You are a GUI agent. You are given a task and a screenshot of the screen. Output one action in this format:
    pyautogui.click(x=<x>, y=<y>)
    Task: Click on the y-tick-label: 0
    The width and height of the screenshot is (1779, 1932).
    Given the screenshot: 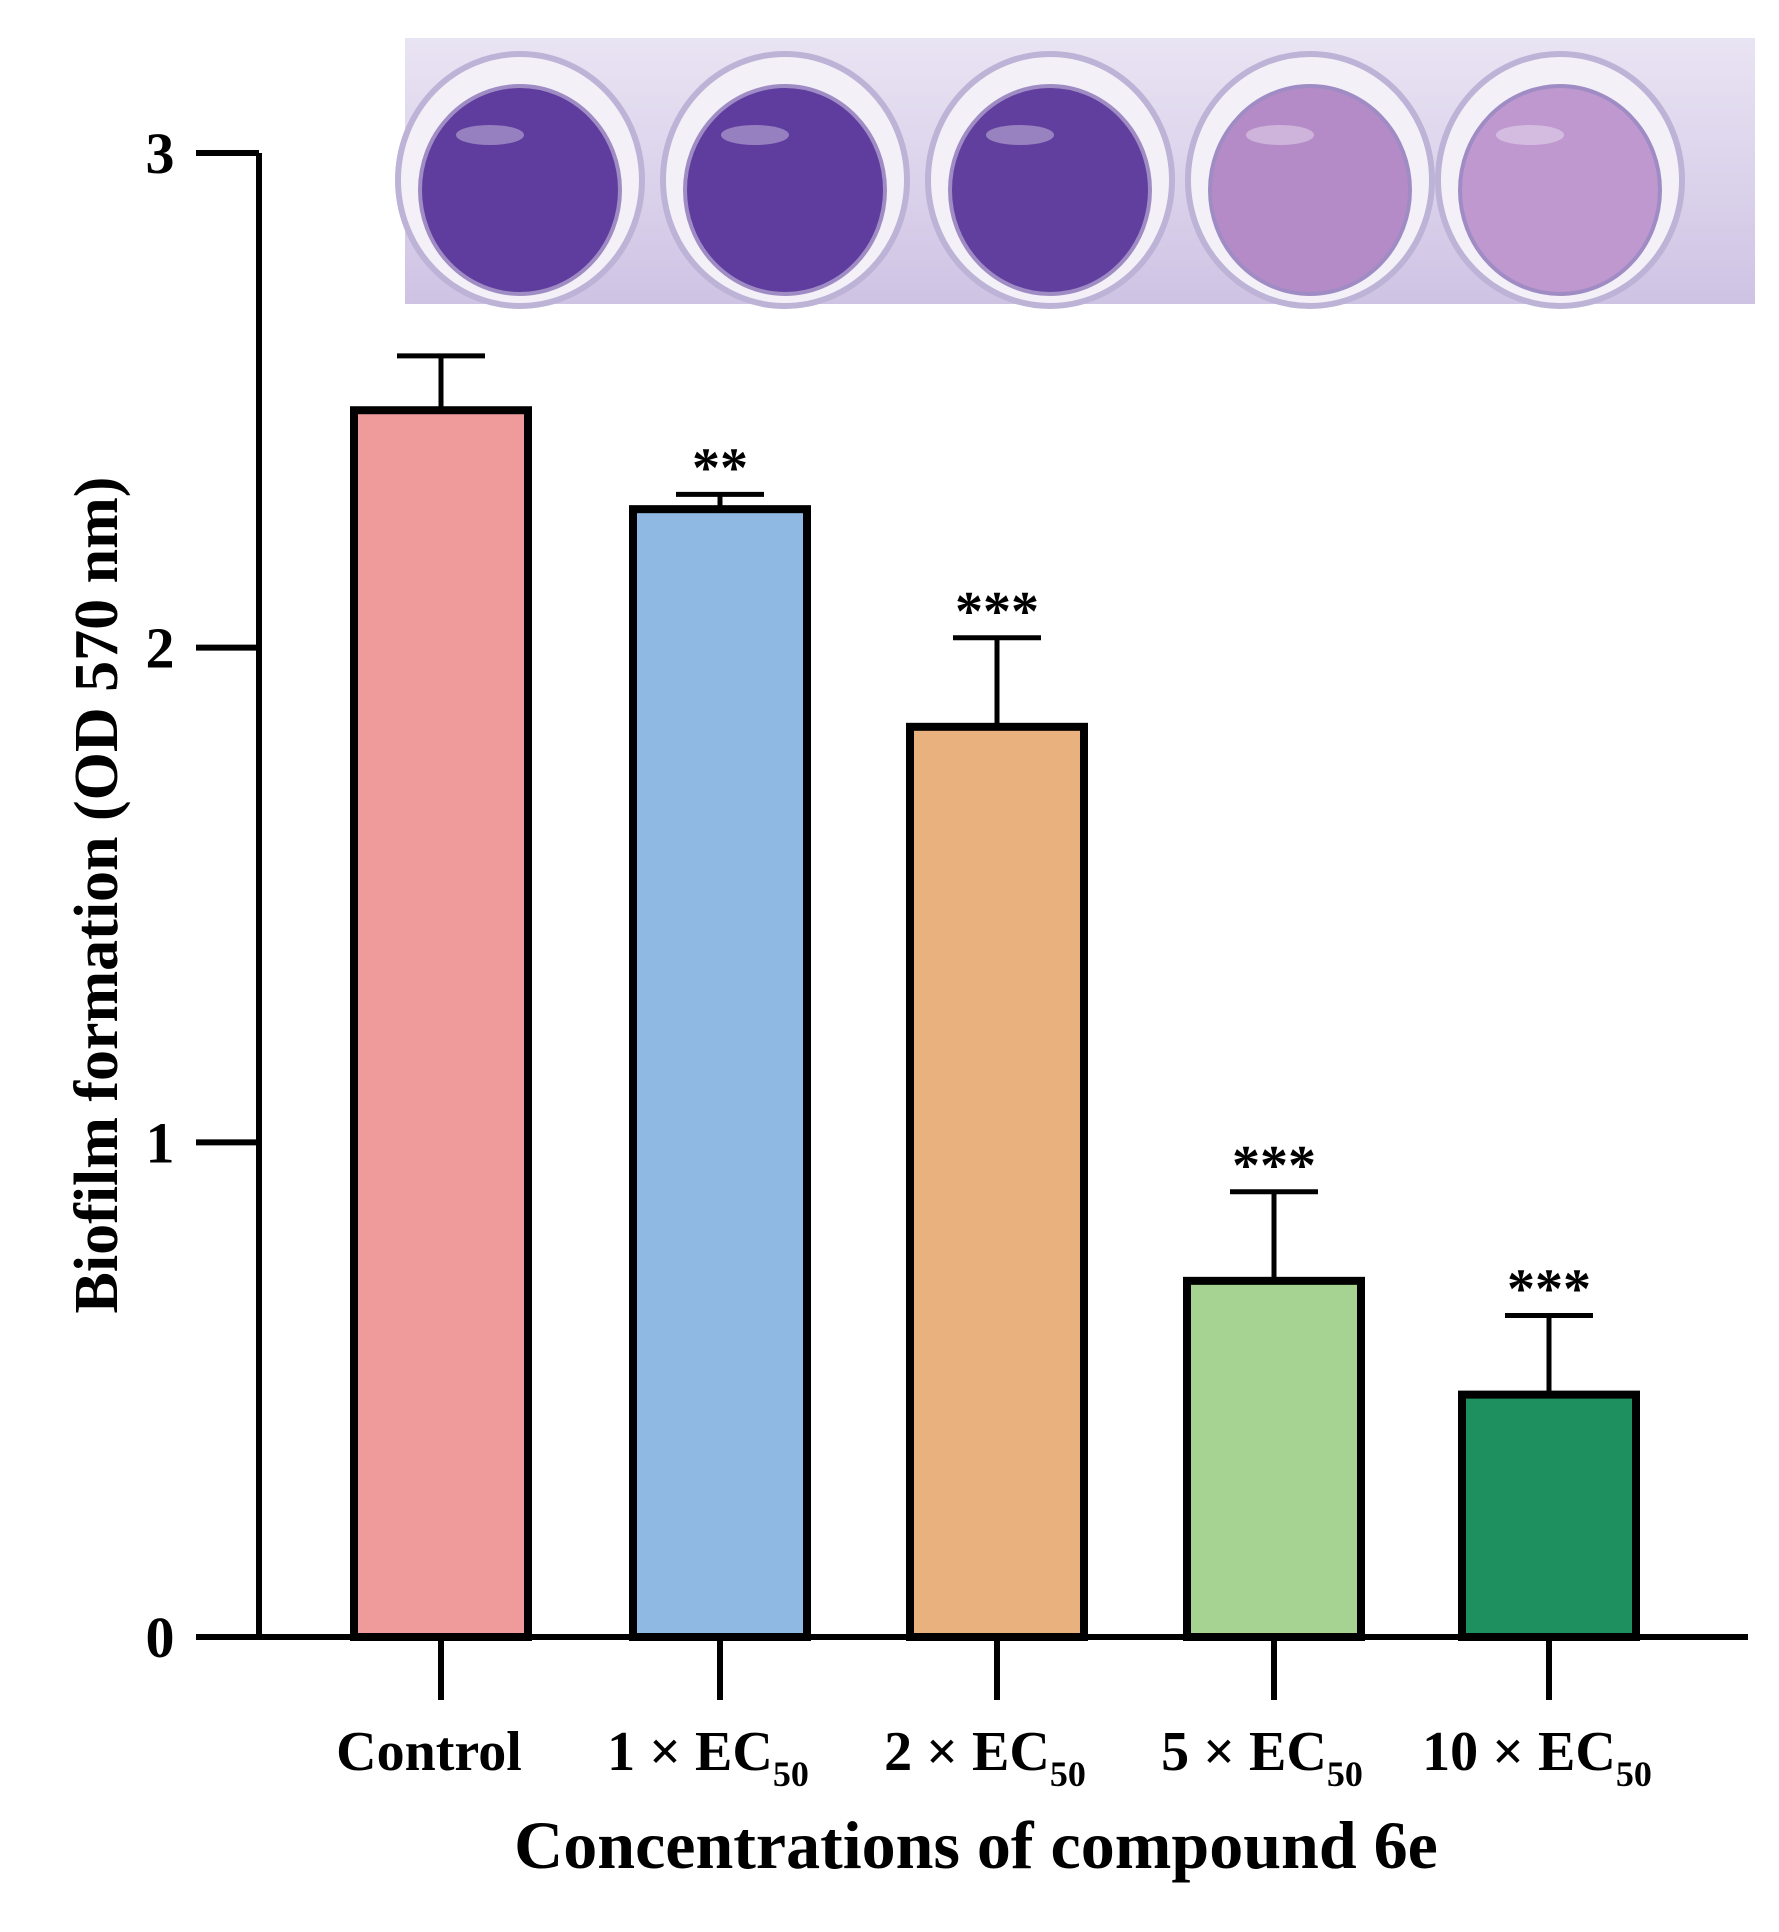 What is the action you would take?
    pyautogui.click(x=160, y=1637)
    